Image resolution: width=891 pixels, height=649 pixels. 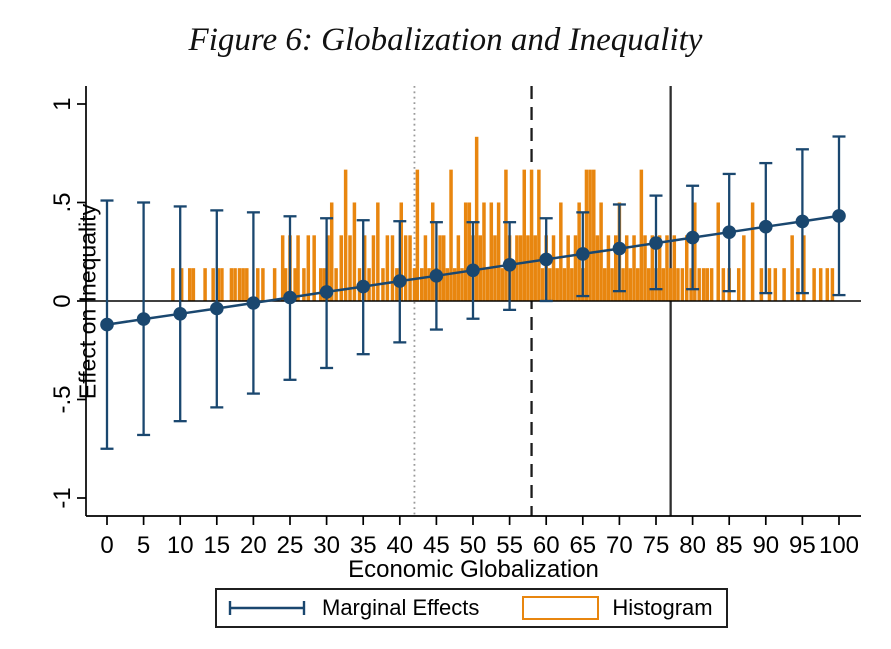 I want to click on legend: Marginal Effects Histogram, so click(x=471, y=608).